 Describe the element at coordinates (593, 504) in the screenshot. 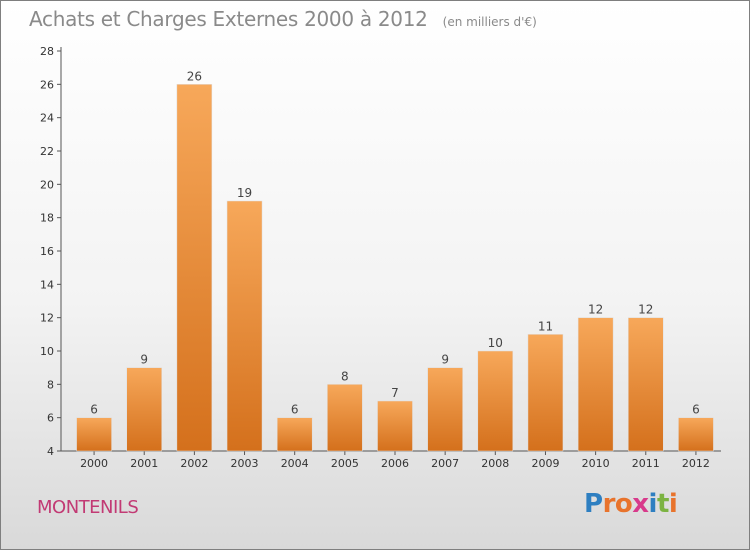

I see `logo-letter: P` at that location.